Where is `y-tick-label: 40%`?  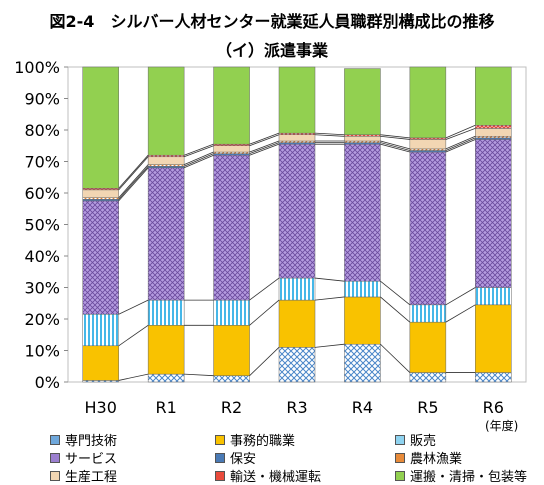
y-tick-label: 40% is located at coordinates (42, 256).